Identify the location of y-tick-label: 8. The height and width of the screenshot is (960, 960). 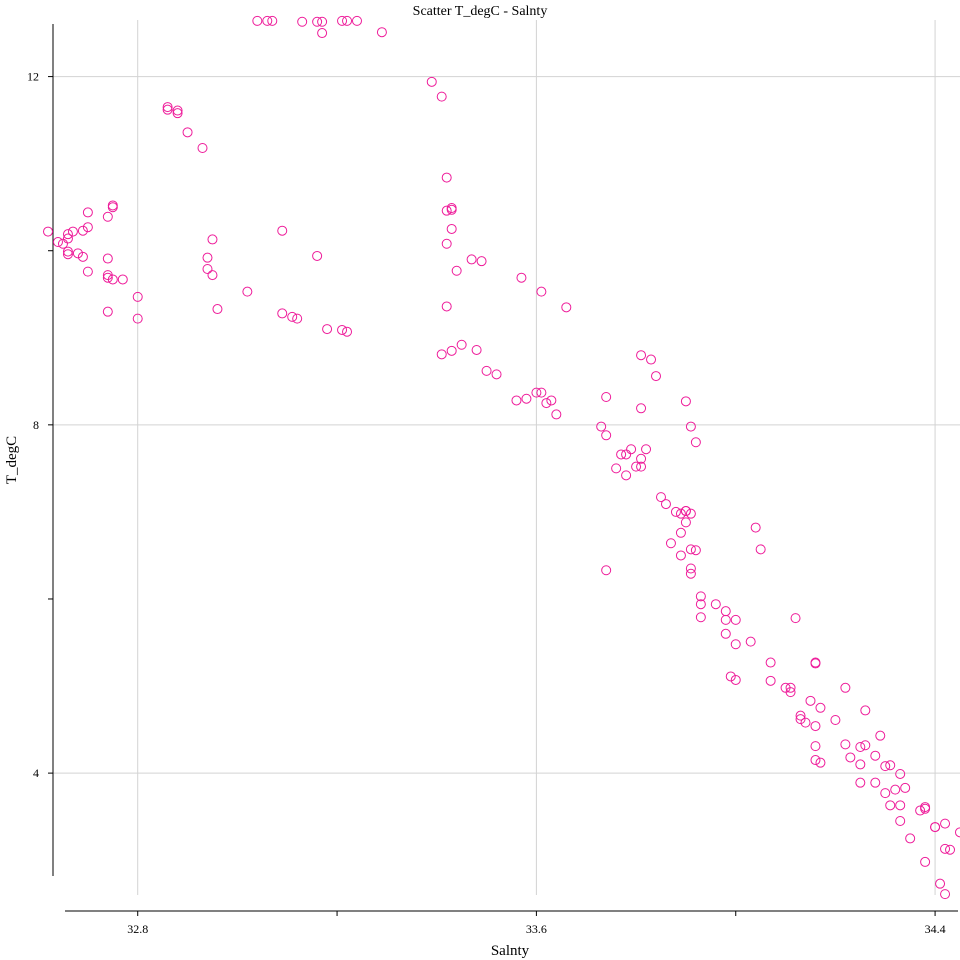
(36, 425).